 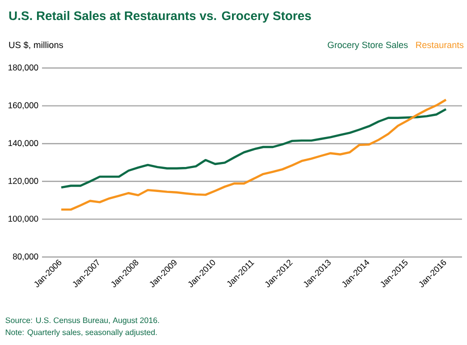 I want to click on y-tick-label: 120,000, so click(x=23, y=181).